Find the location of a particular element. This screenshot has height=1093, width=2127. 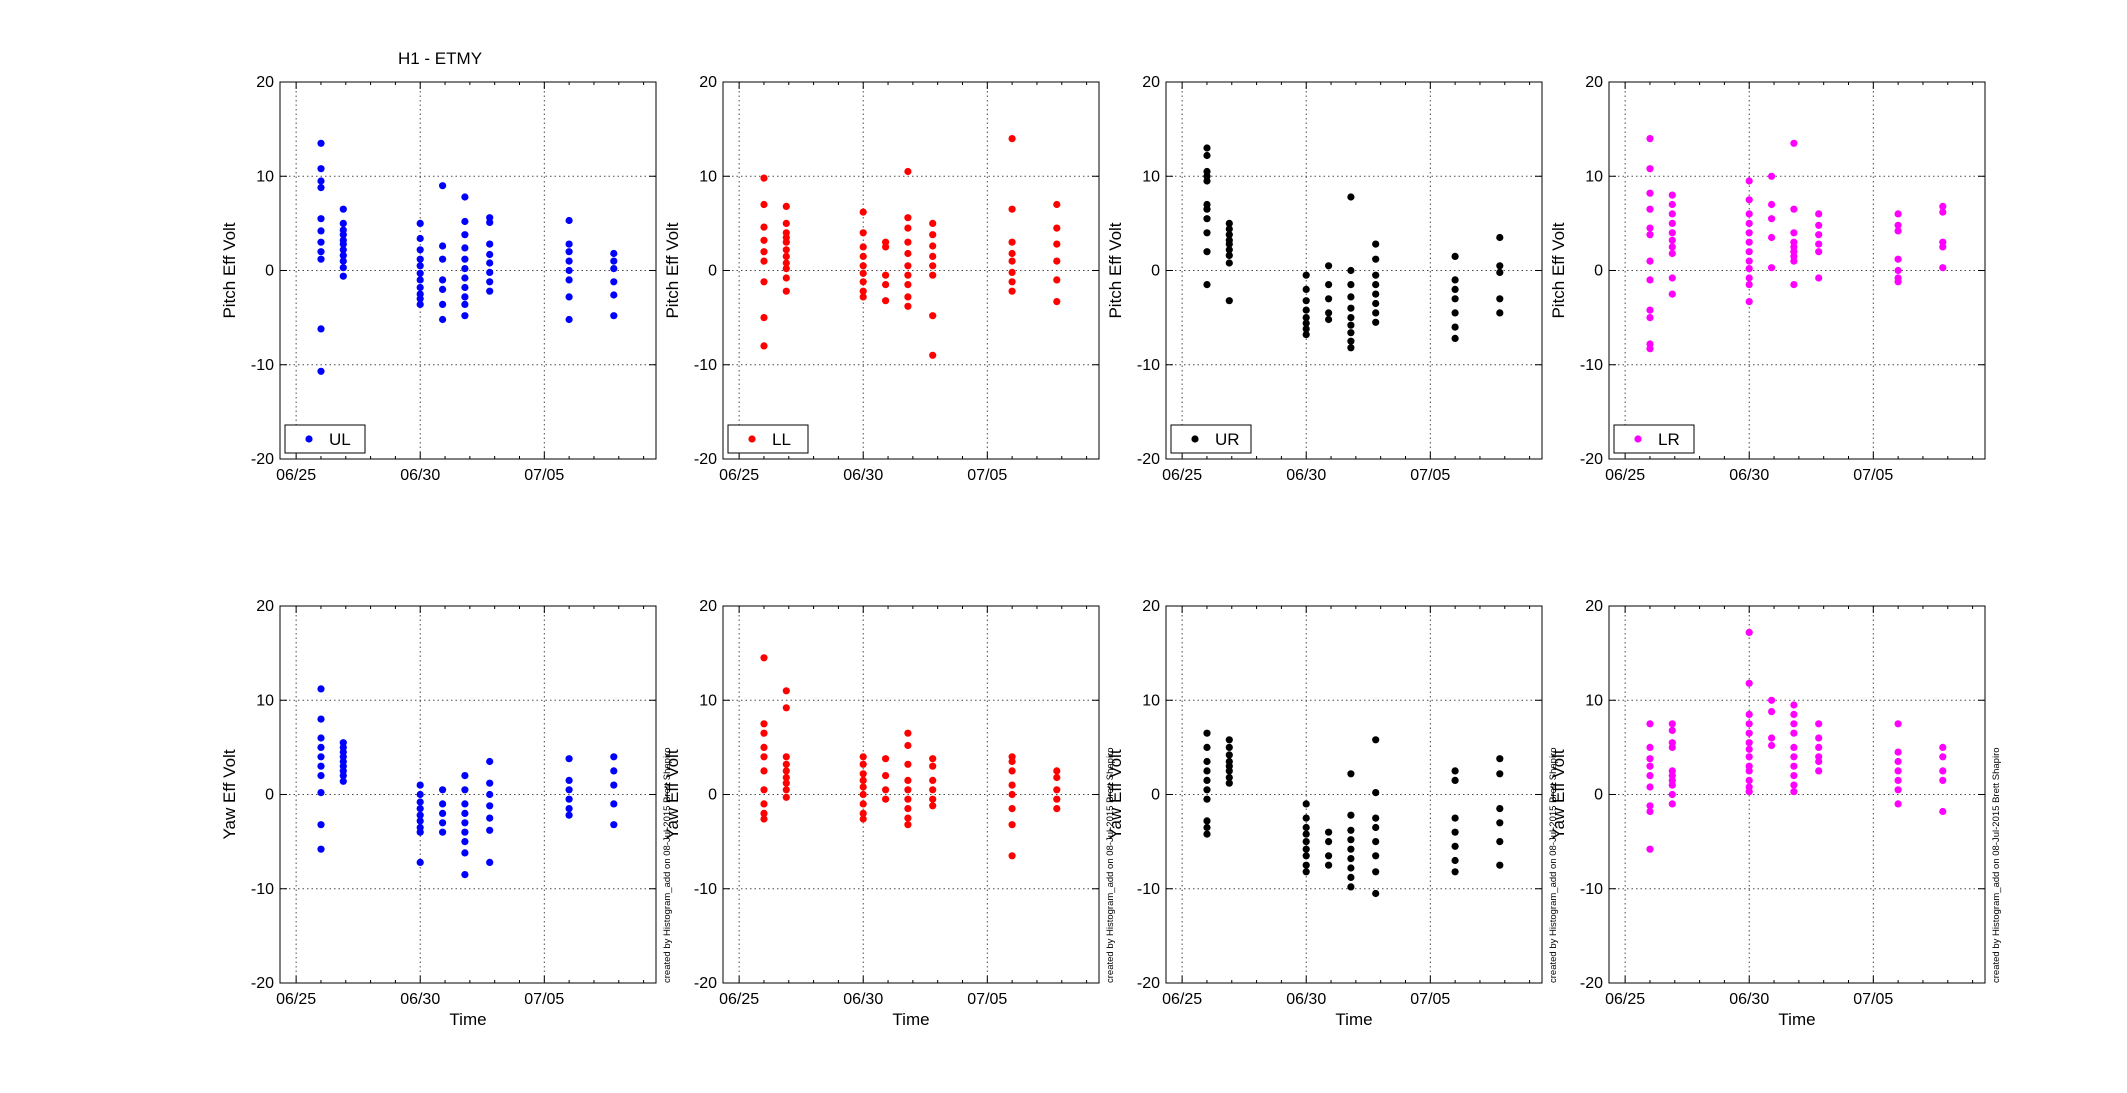

y-tick-label: 0 is located at coordinates (269, 795).